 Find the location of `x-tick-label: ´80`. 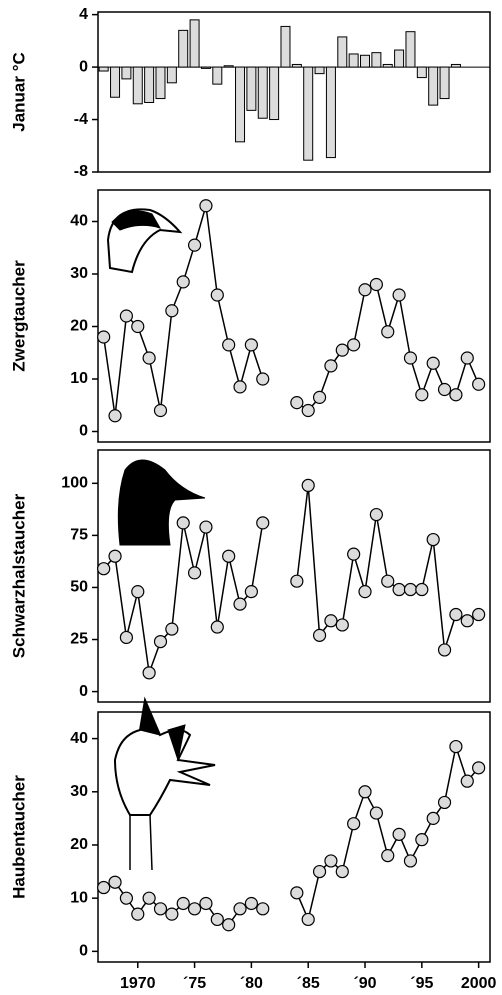

x-tick-label: ´80 is located at coordinates (251, 983).